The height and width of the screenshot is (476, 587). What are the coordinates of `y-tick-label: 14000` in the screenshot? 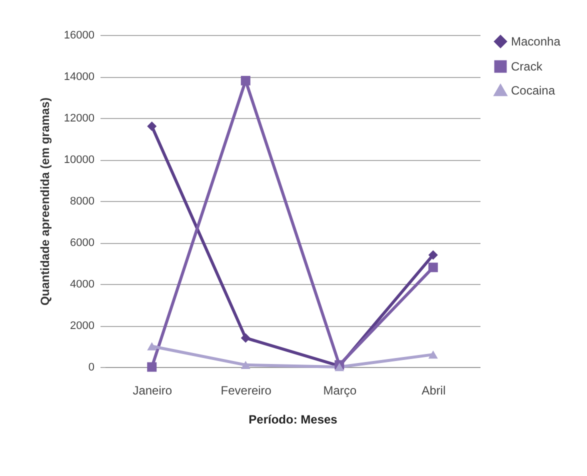 It's located at (79, 77).